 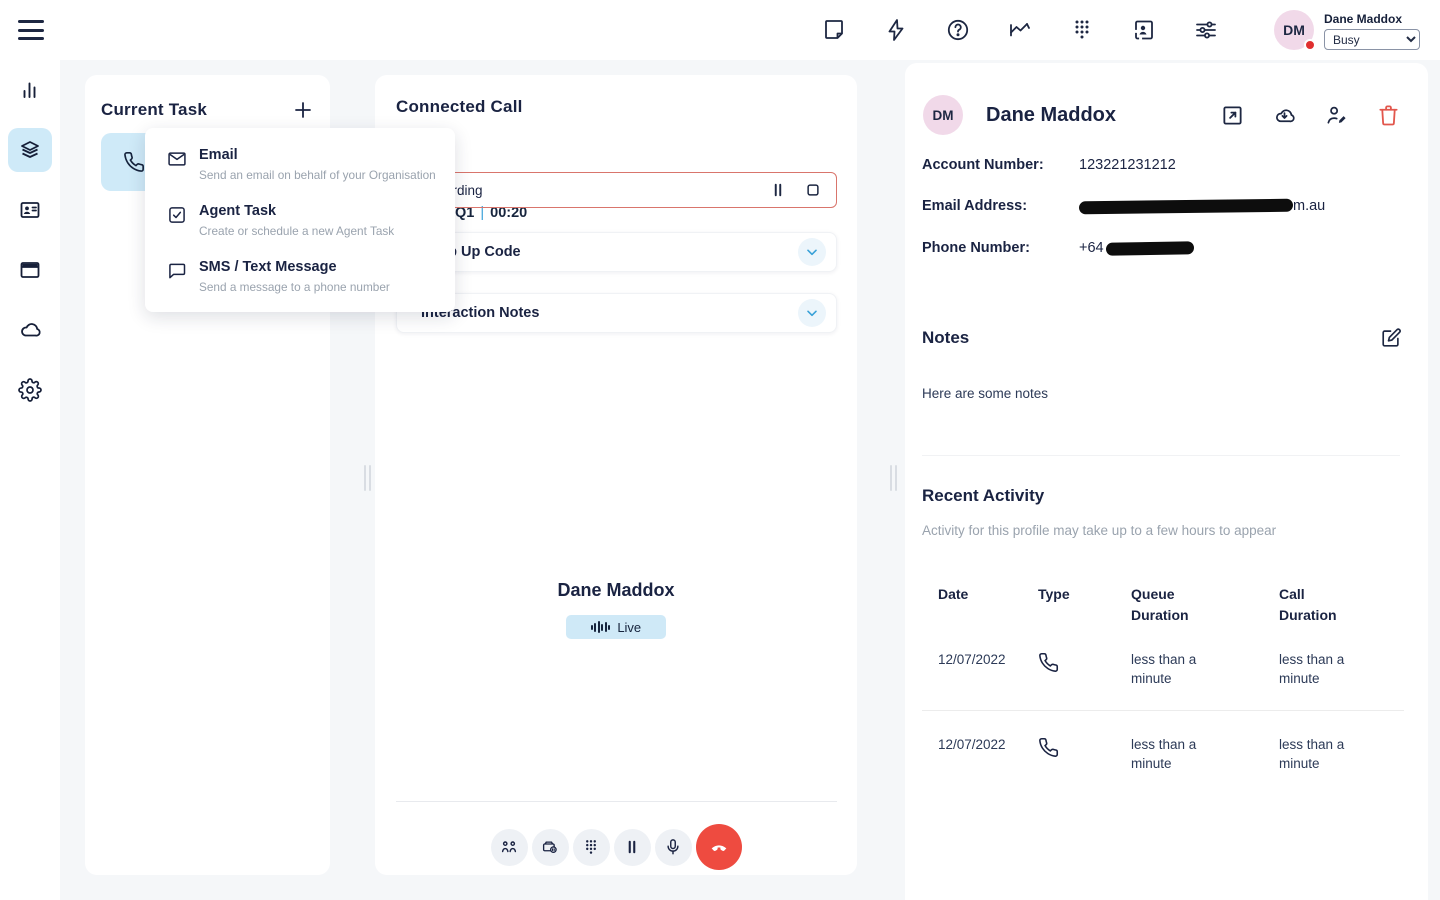 I want to click on avatar-initials: DM, so click(x=1294, y=30).